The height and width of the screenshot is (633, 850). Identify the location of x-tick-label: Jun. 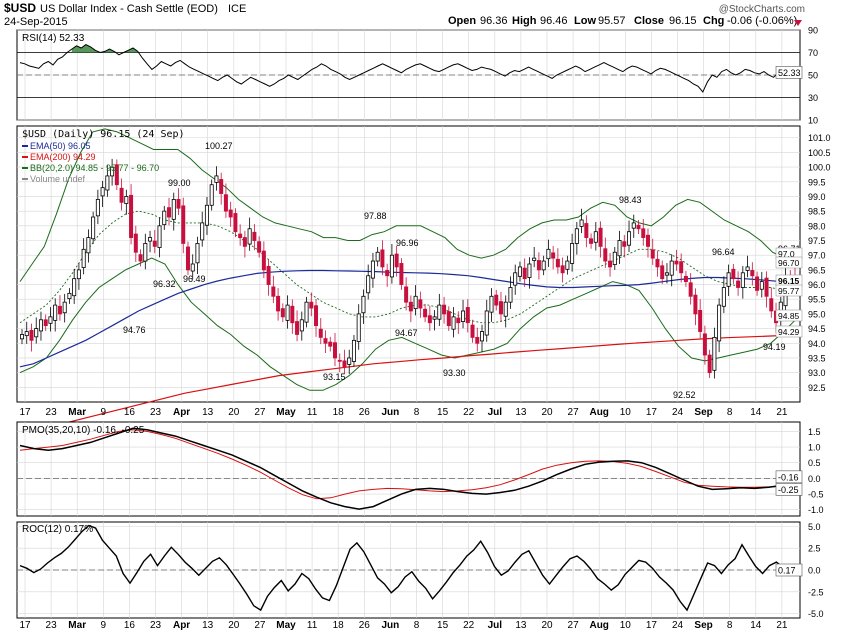
(391, 625).